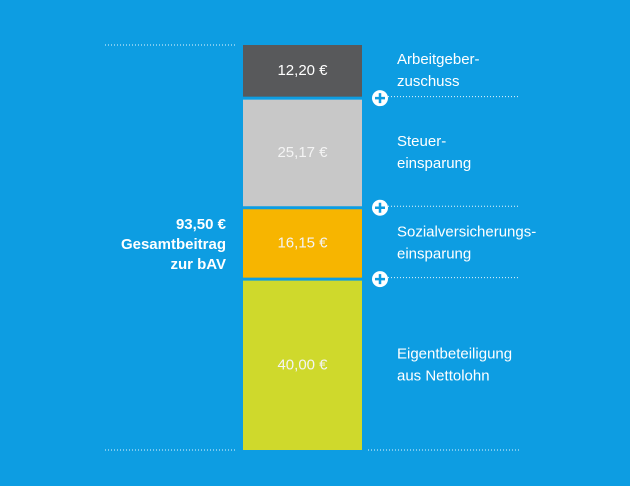 The width and height of the screenshot is (630, 486). What do you see at coordinates (428, 81) in the screenshot?
I see `segment-name: zuschuss` at bounding box center [428, 81].